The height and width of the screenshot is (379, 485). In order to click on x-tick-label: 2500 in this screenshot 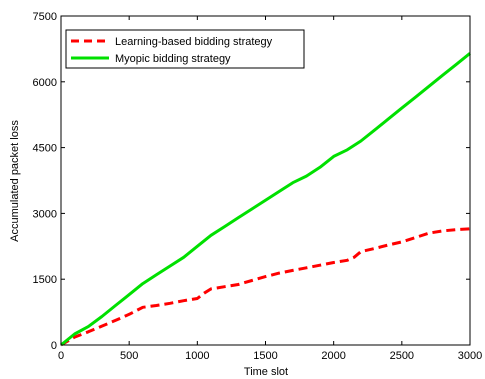, I will do `click(402, 356)`.